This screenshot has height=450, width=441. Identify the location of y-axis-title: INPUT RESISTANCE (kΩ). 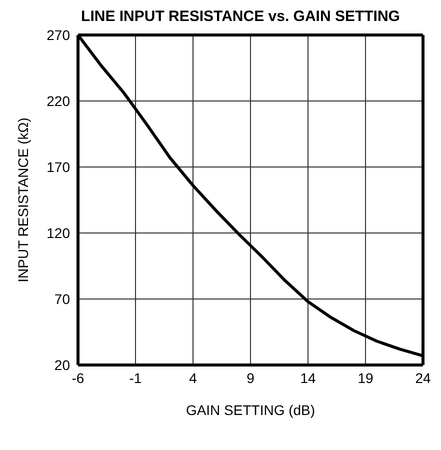
(22, 200).